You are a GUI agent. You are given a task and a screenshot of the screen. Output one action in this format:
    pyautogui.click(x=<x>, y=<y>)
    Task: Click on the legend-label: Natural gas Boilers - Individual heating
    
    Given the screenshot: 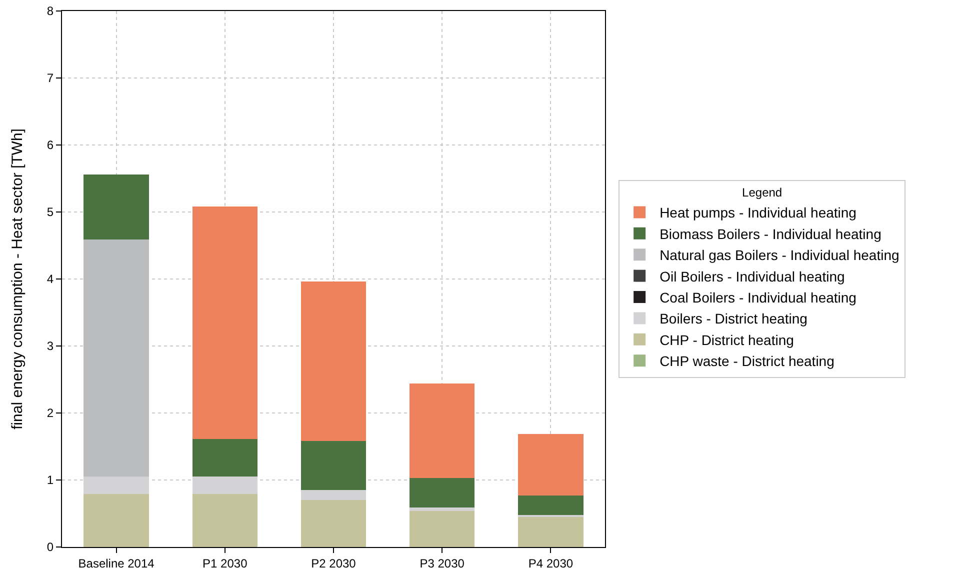 What is the action you would take?
    pyautogui.click(x=780, y=255)
    